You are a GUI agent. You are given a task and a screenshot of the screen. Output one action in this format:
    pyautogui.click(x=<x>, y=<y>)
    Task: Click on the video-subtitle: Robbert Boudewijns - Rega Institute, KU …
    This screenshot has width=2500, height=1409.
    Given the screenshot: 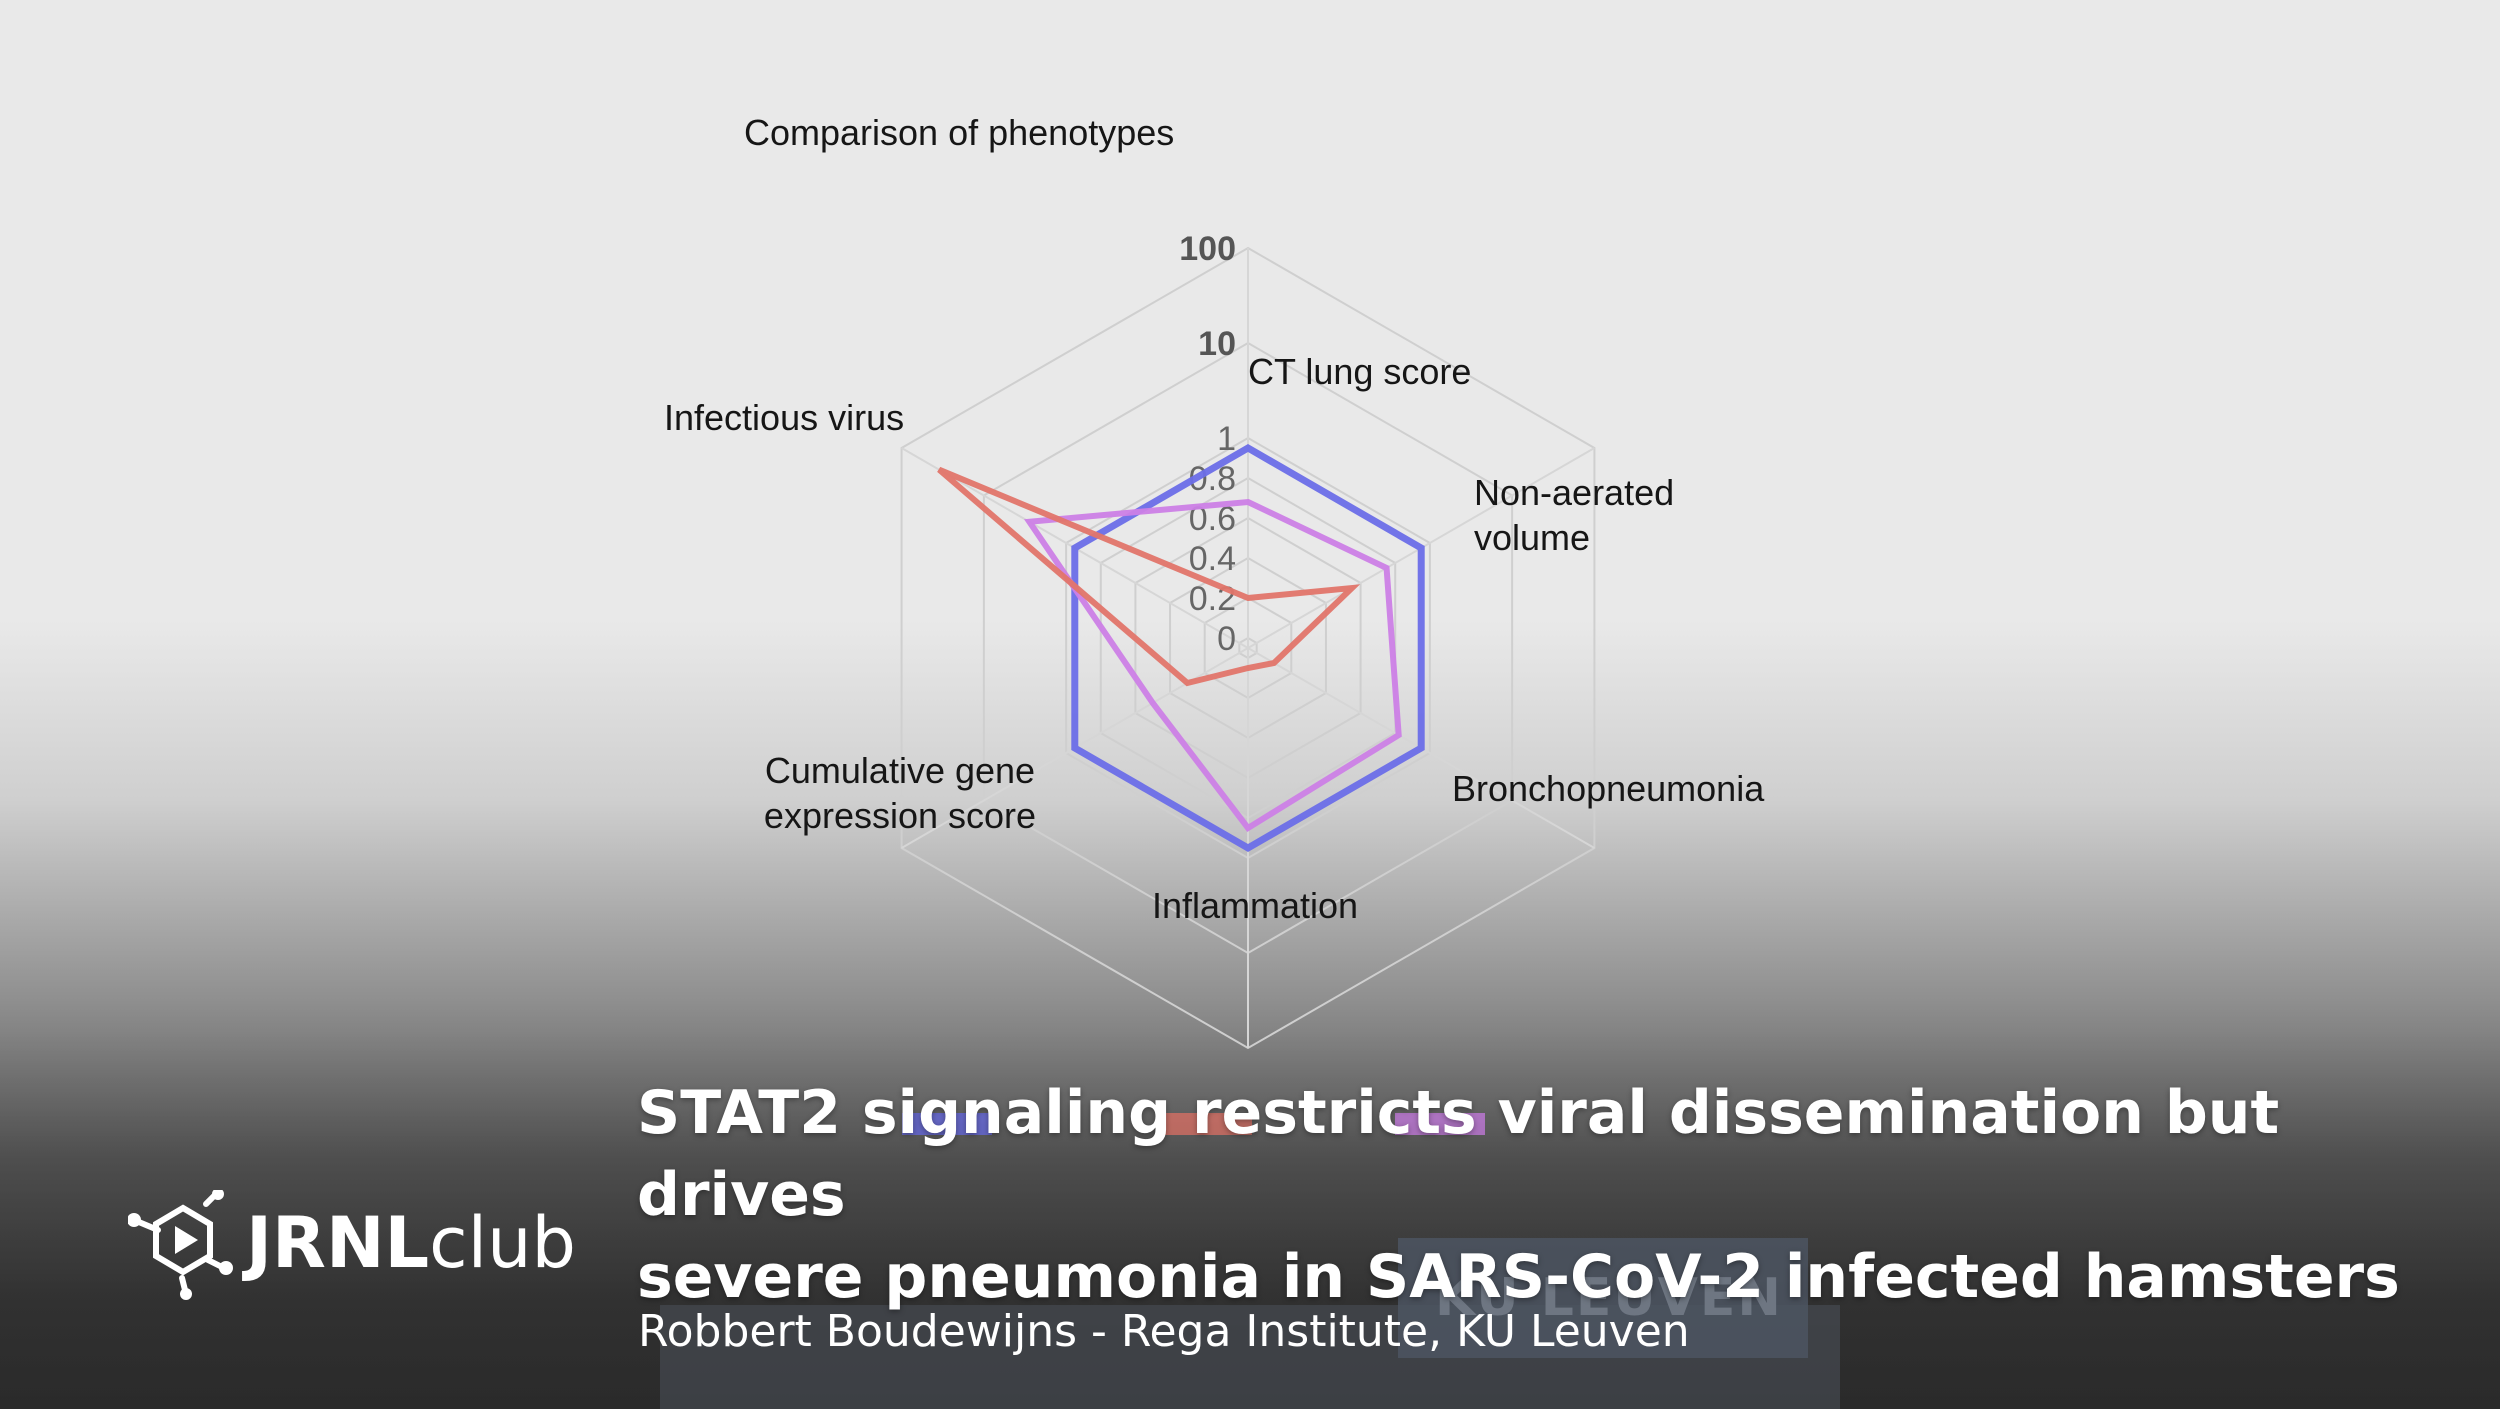 What is the action you would take?
    pyautogui.click(x=1164, y=1331)
    